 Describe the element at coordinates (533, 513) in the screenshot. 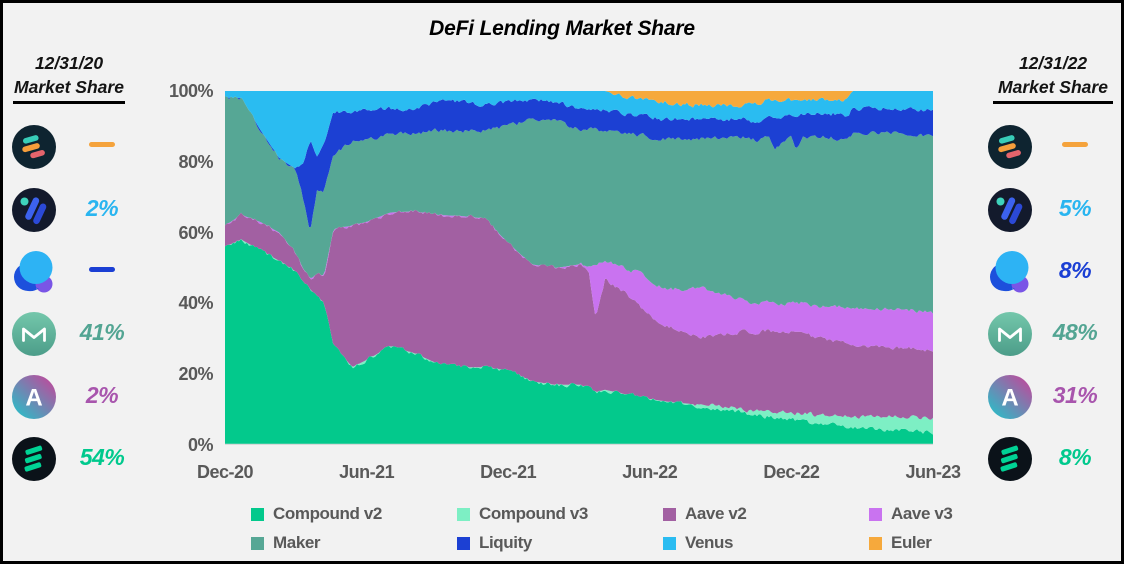

I see `legend-label: Compound v3` at that location.